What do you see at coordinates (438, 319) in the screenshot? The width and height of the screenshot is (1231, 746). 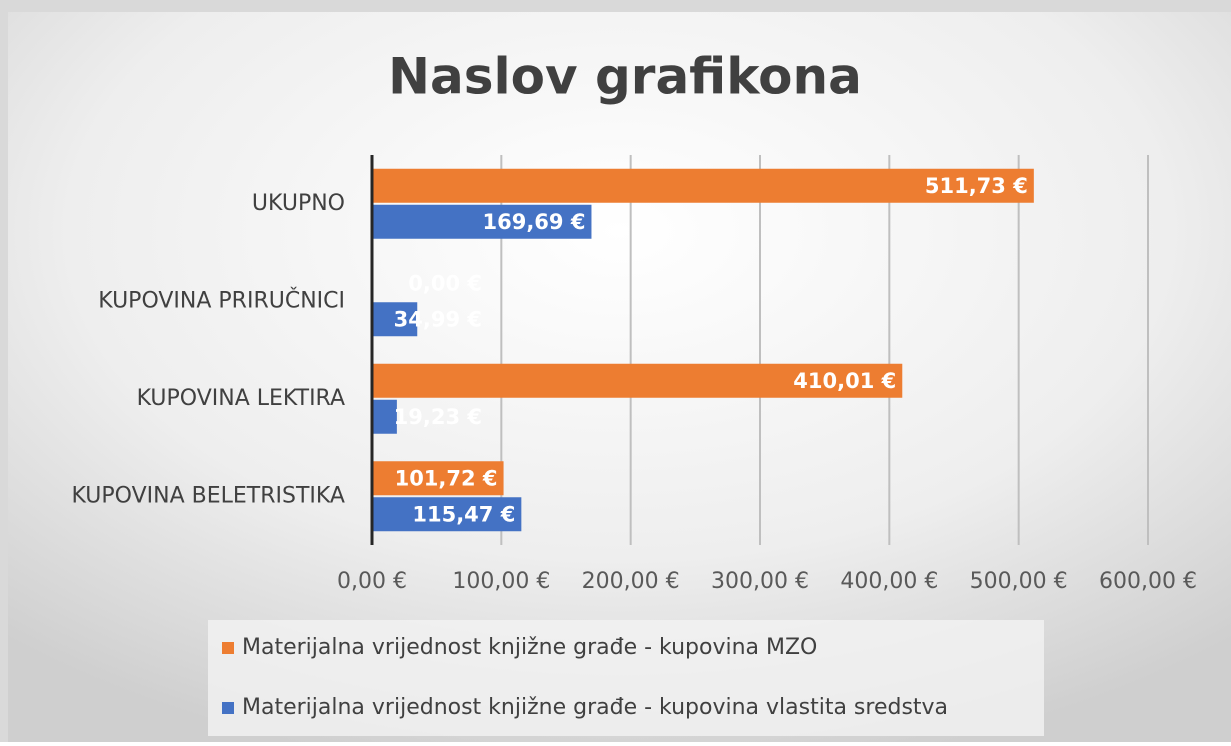 I see `data-label: 34,99 €` at bounding box center [438, 319].